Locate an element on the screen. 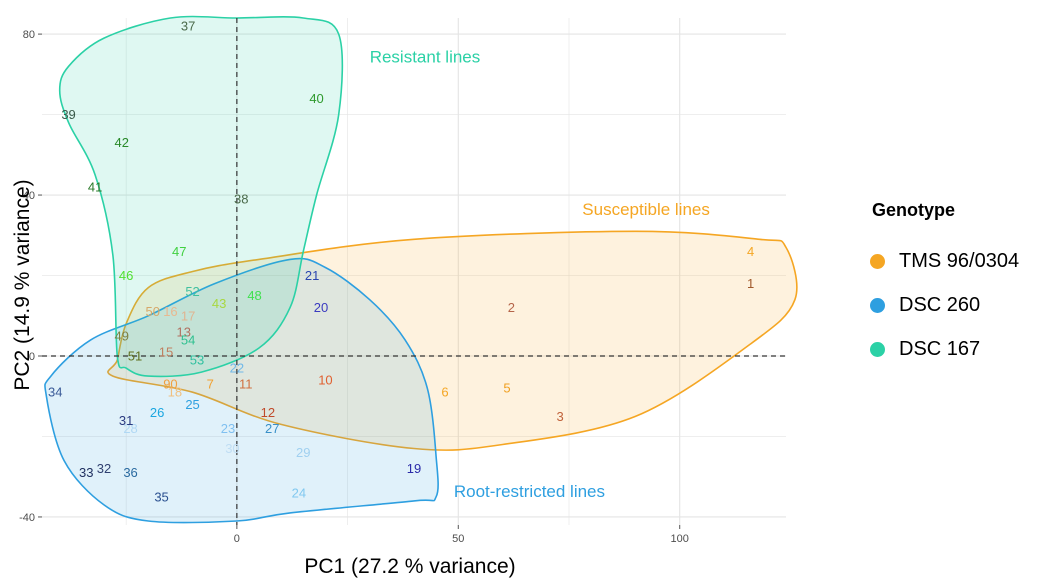 Image resolution: width=1051 pixels, height=583 pixels. data-point-label: 20 is located at coordinates (321, 307).